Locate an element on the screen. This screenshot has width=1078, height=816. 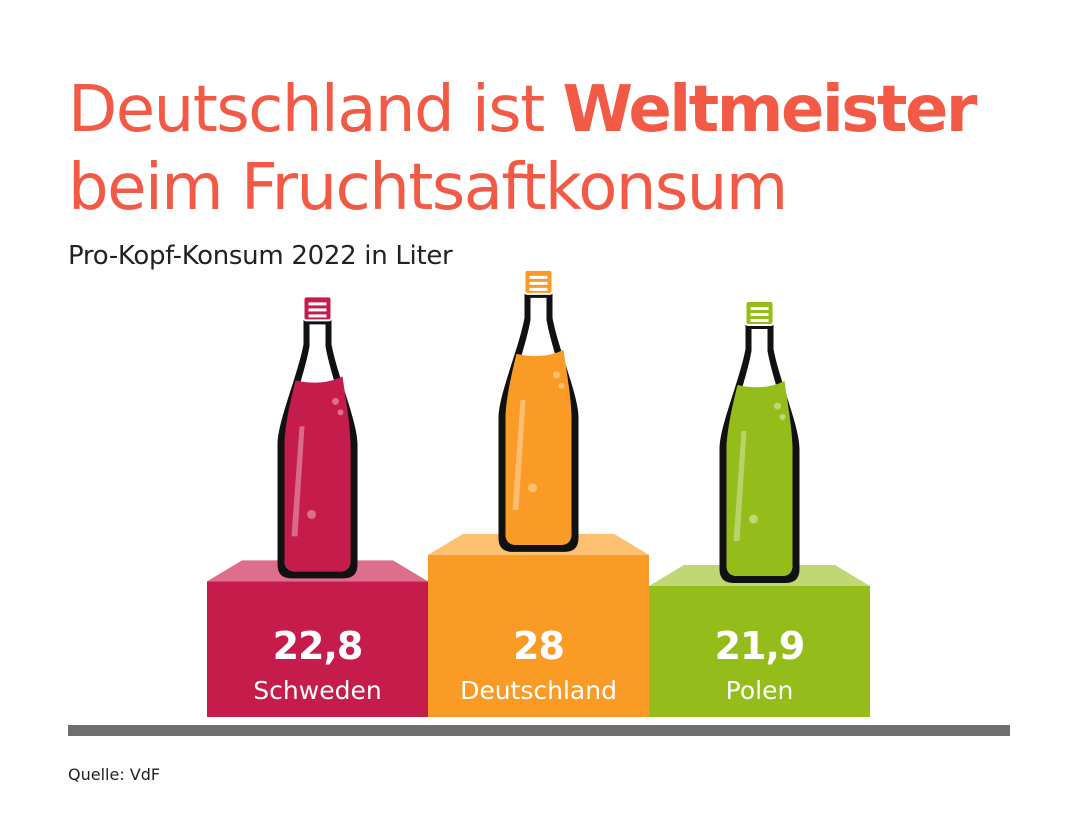
bottle-icon-schweden is located at coordinates (317, 437).